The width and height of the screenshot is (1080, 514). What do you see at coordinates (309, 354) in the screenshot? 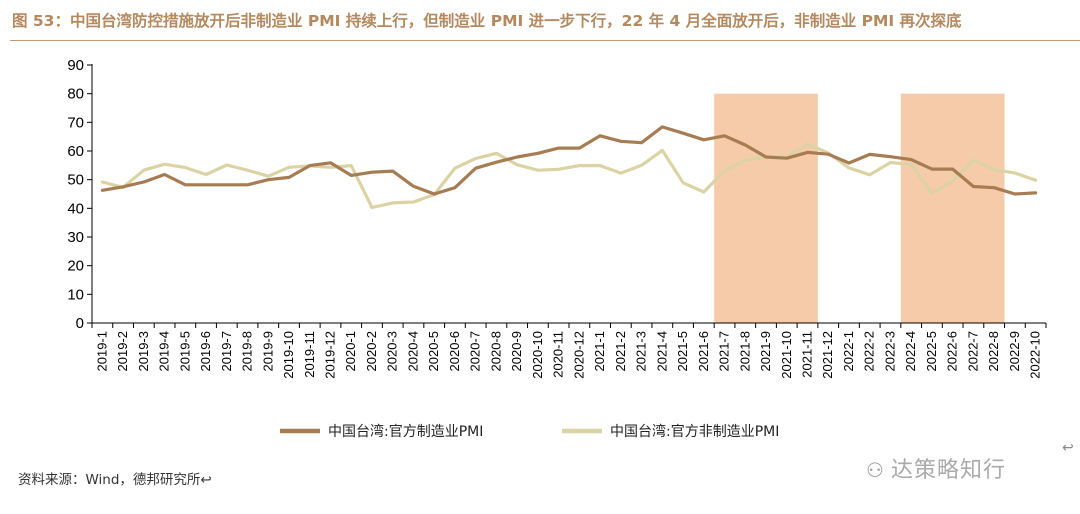
I see `x-tick-label: 2019-11` at bounding box center [309, 354].